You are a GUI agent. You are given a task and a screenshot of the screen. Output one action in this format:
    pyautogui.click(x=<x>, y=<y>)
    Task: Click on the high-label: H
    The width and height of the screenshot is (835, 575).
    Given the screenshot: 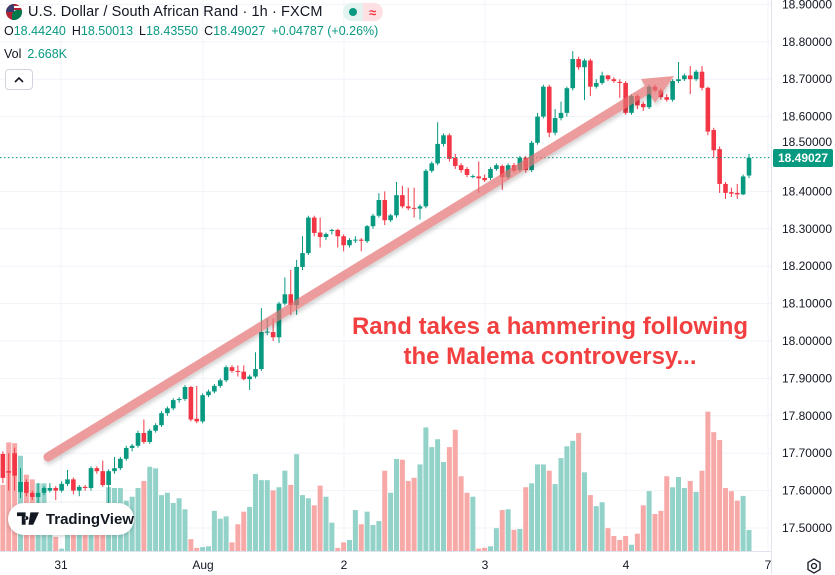 What is the action you would take?
    pyautogui.click(x=76, y=31)
    